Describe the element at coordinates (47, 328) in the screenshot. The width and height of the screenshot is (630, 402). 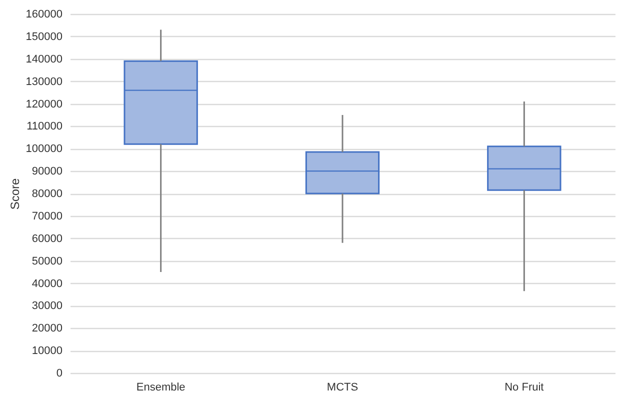
I see `y-tick-label: 20000` at that location.